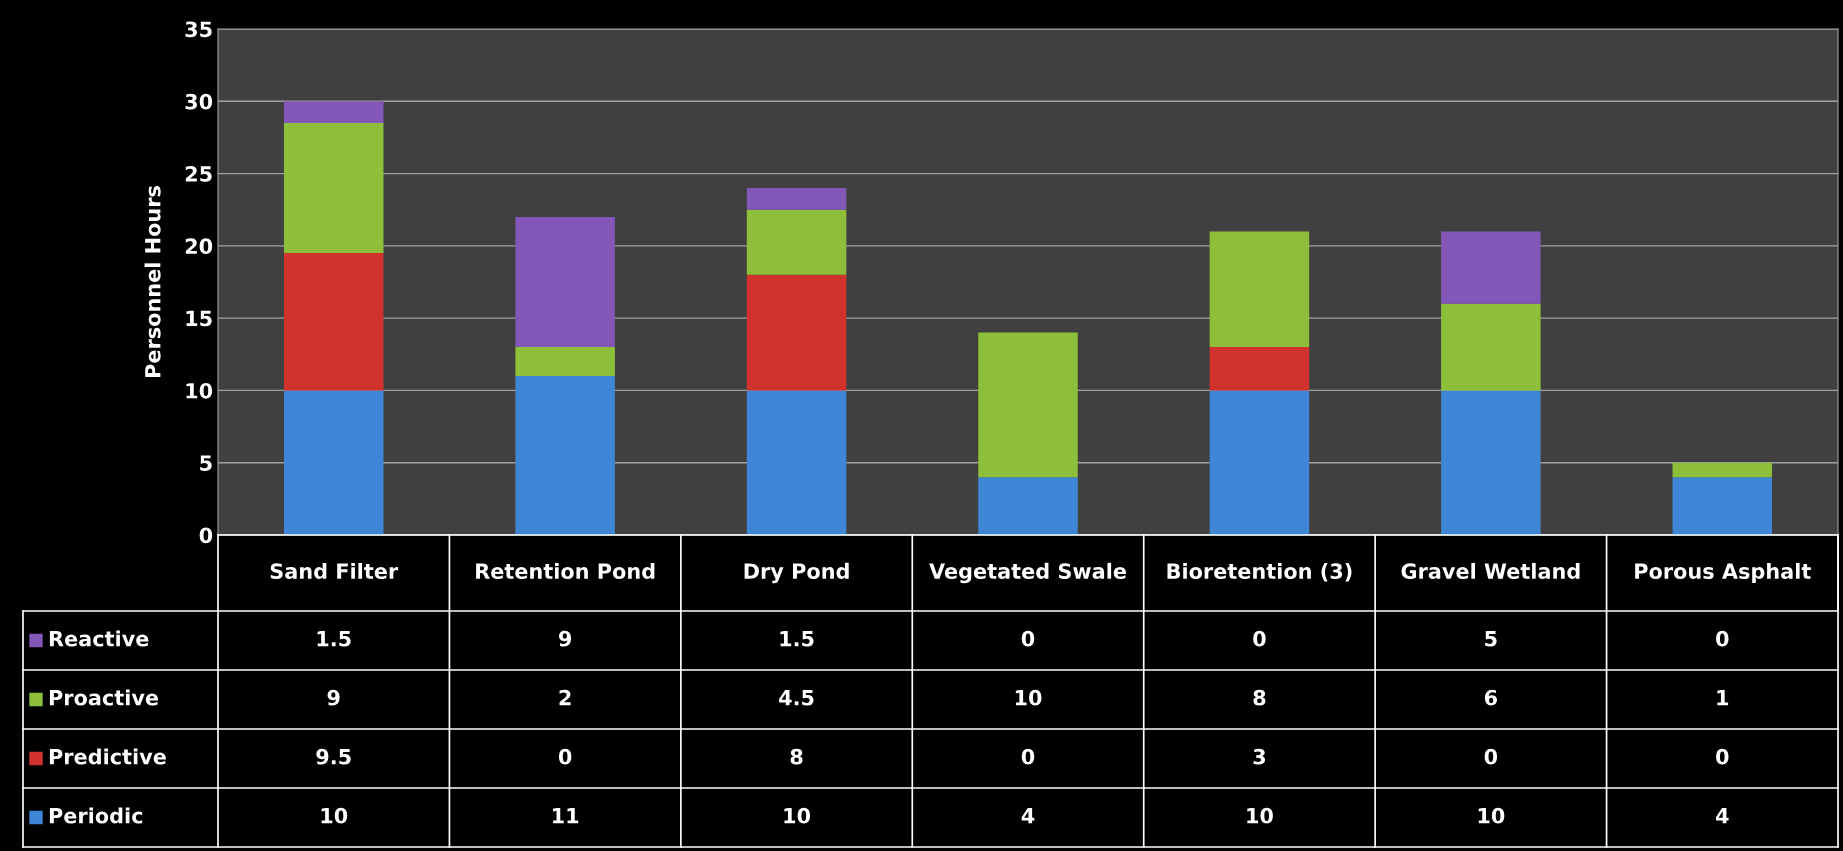  What do you see at coordinates (1259, 572) in the screenshot?
I see `x-tick-label: Bioretention (3)` at bounding box center [1259, 572].